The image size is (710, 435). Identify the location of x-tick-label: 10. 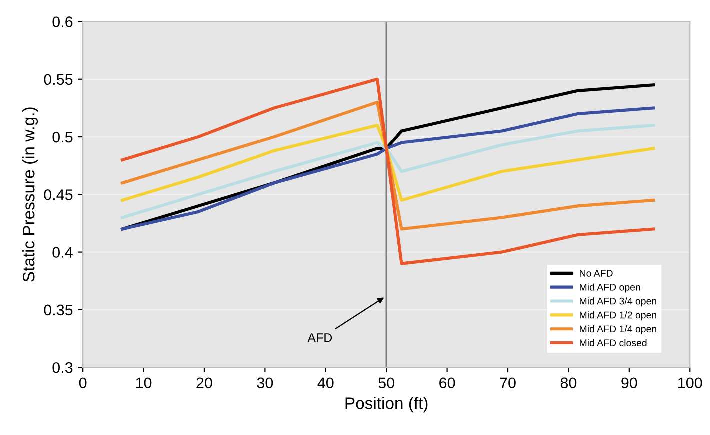
(144, 383).